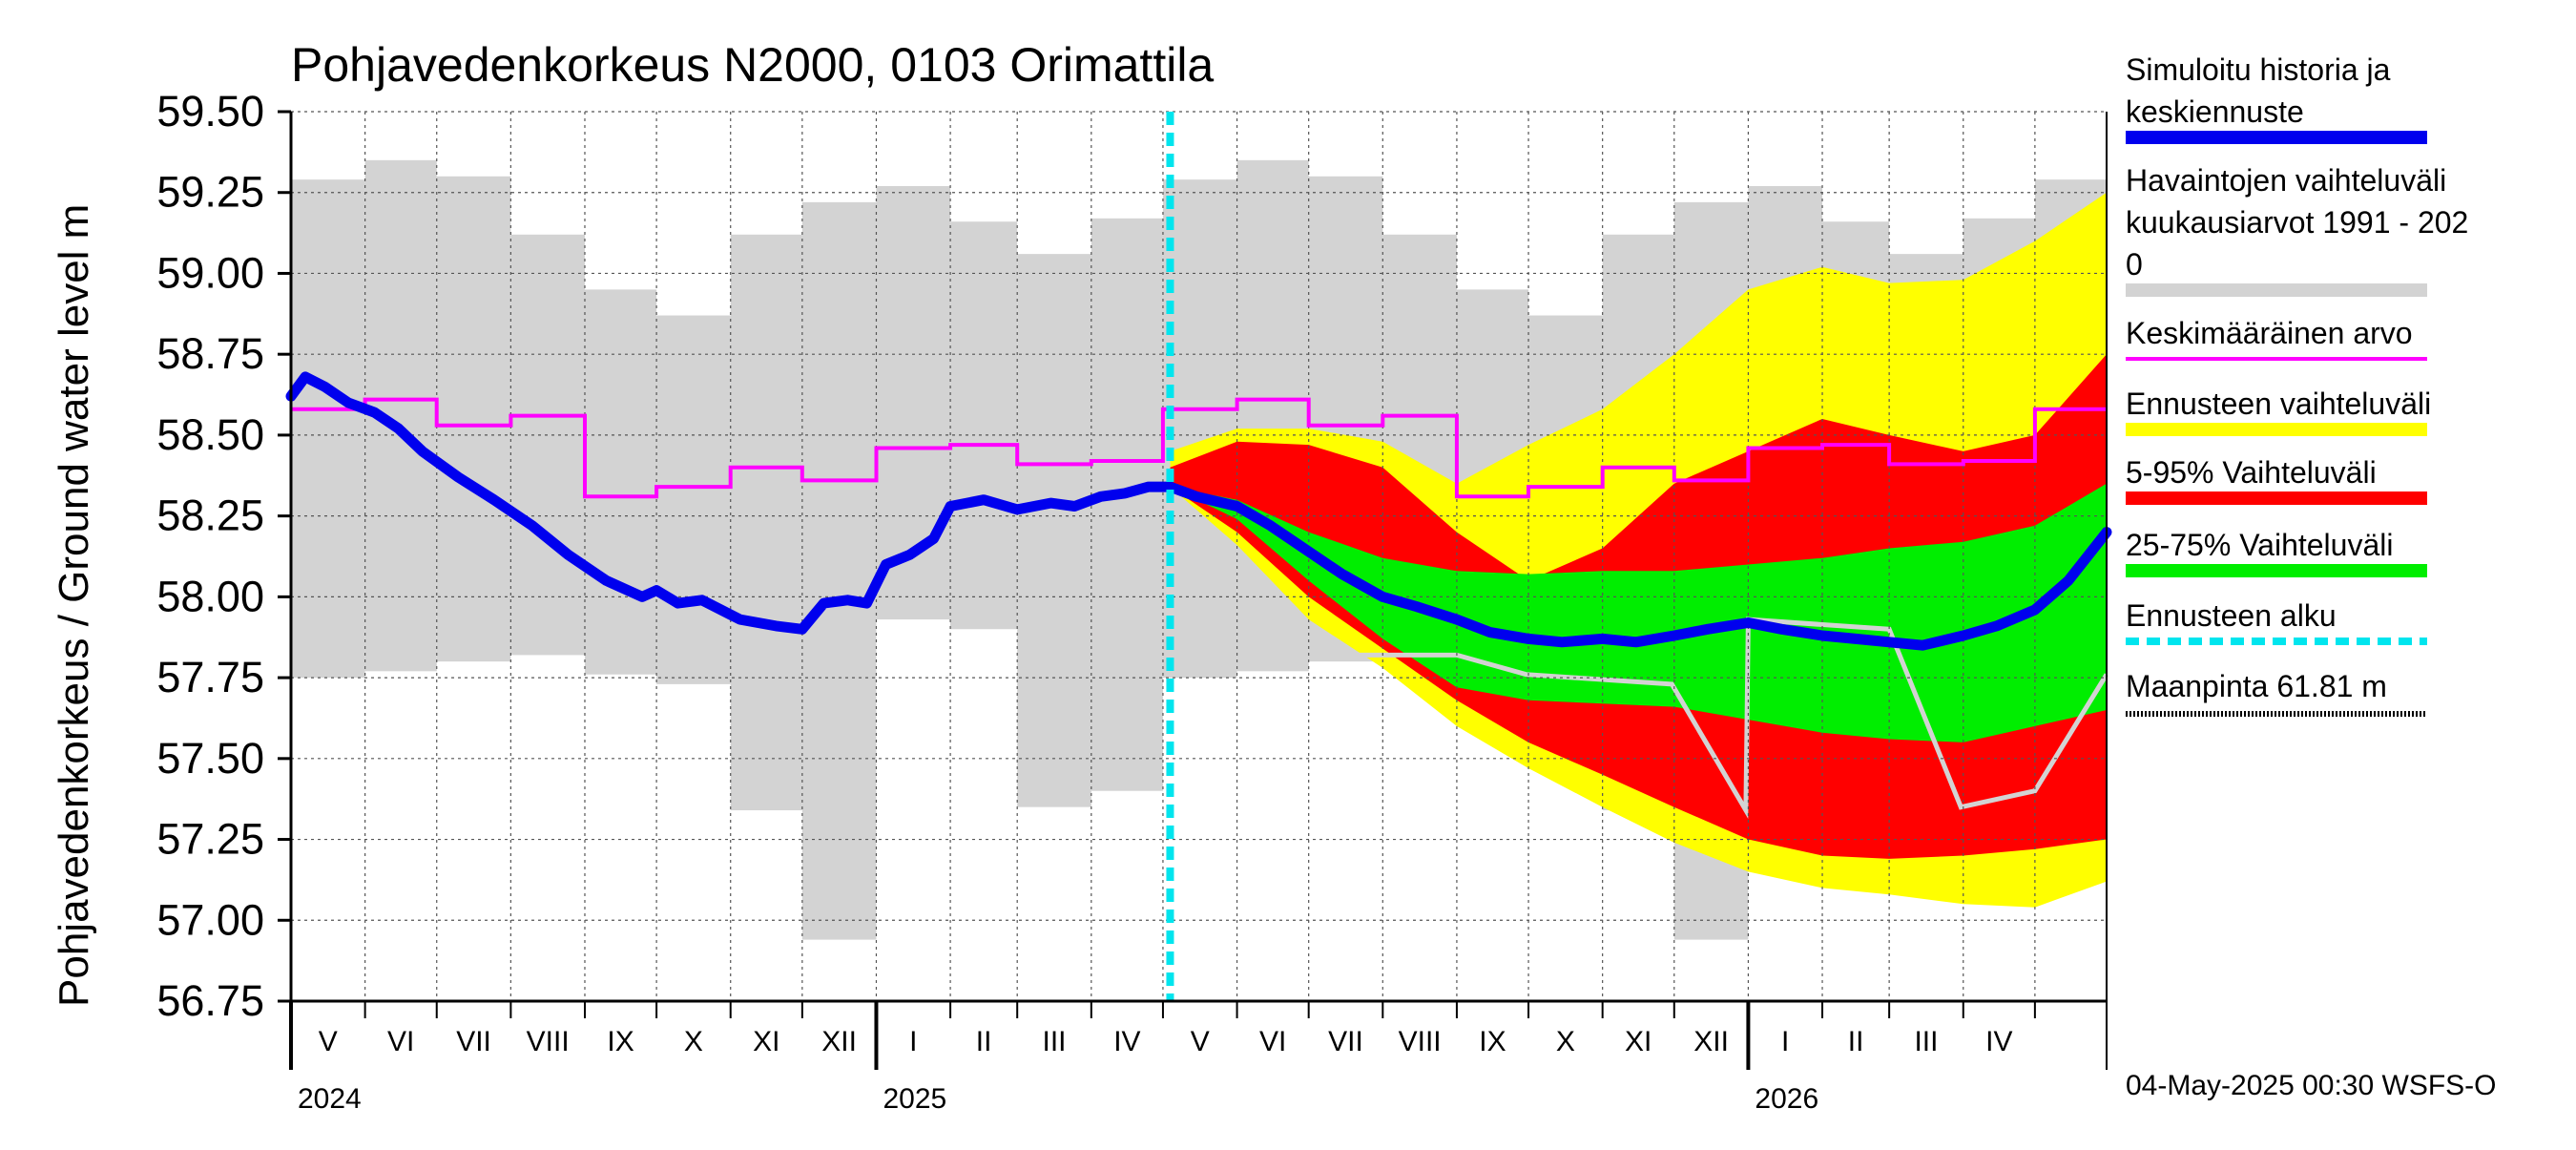 The width and height of the screenshot is (2576, 1150). I want to click on forecast-25-75-band, so click(1638, 612).